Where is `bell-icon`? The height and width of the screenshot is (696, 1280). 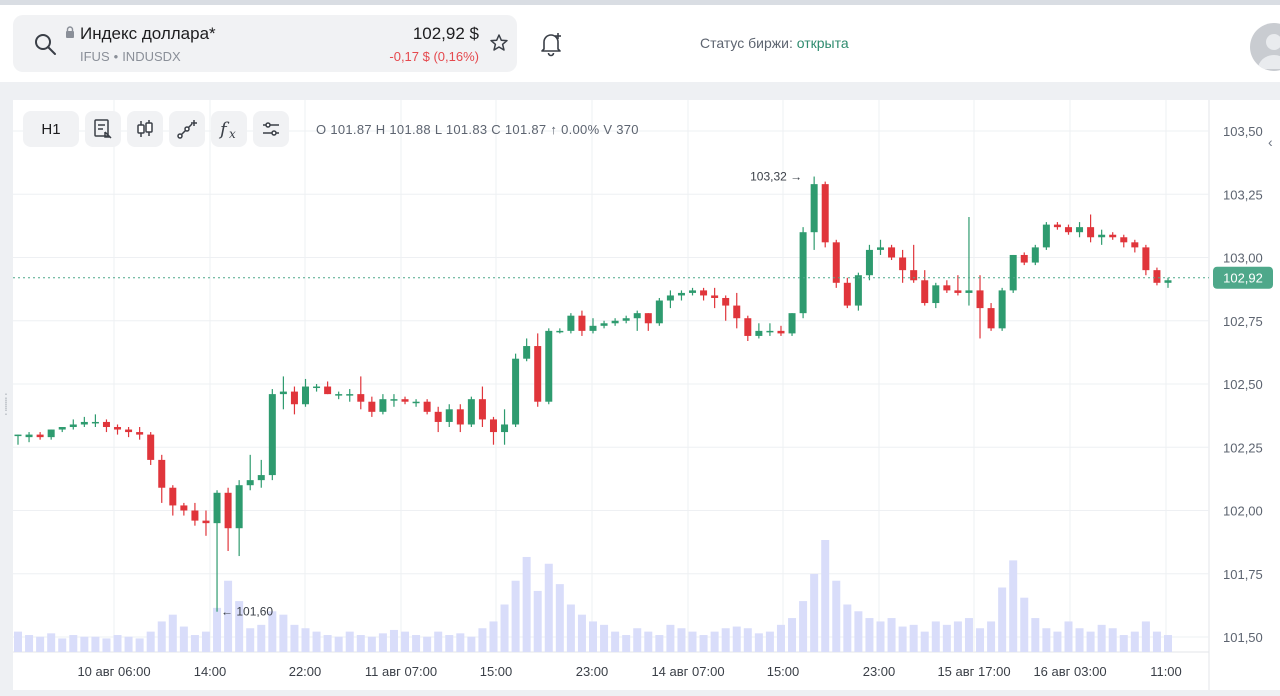 bell-icon is located at coordinates (551, 44).